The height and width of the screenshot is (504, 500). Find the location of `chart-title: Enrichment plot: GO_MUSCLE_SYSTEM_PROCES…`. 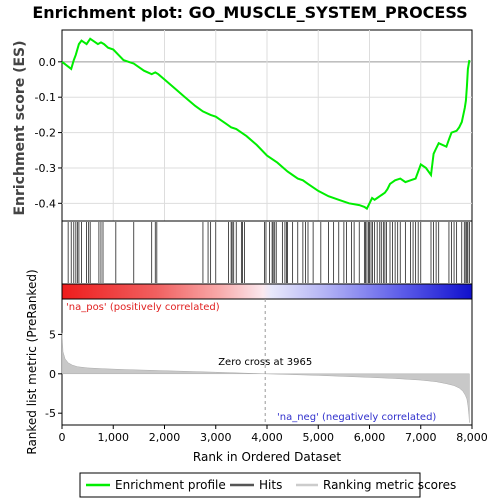

chart-title: Enrichment plot: GO_MUSCLE_SYSTEM_PROCES… is located at coordinates (249, 12).